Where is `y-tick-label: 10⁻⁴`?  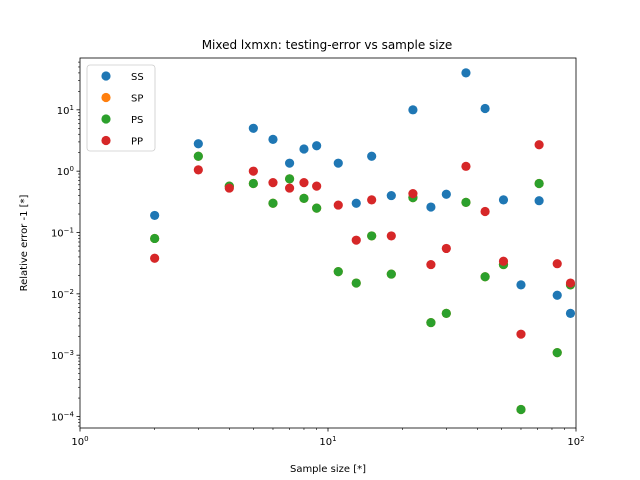 y-tick-label: 10⁻⁴ is located at coordinates (63, 417).